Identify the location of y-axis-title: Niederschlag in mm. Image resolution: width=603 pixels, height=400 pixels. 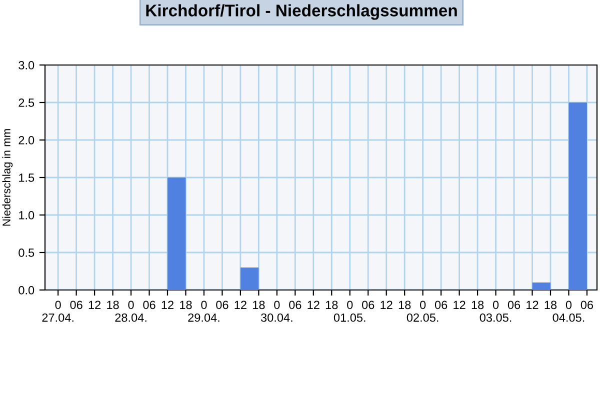
(7, 177).